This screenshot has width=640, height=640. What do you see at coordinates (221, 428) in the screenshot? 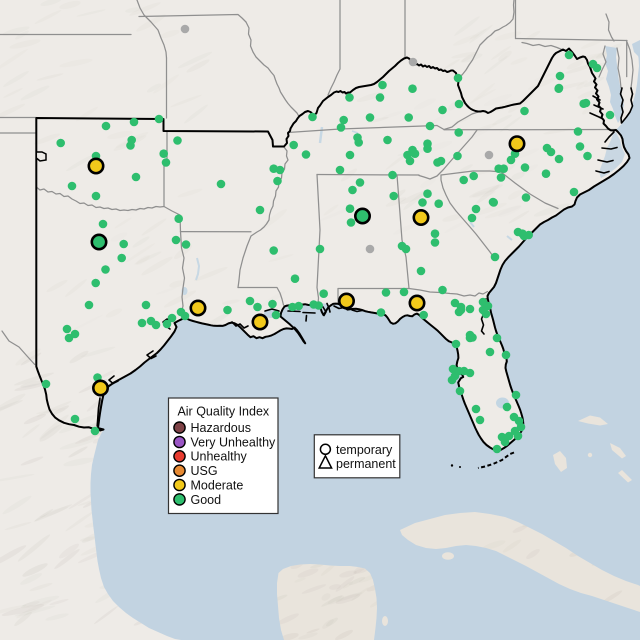
I see `svg-text: Hazardous` at bounding box center [221, 428].